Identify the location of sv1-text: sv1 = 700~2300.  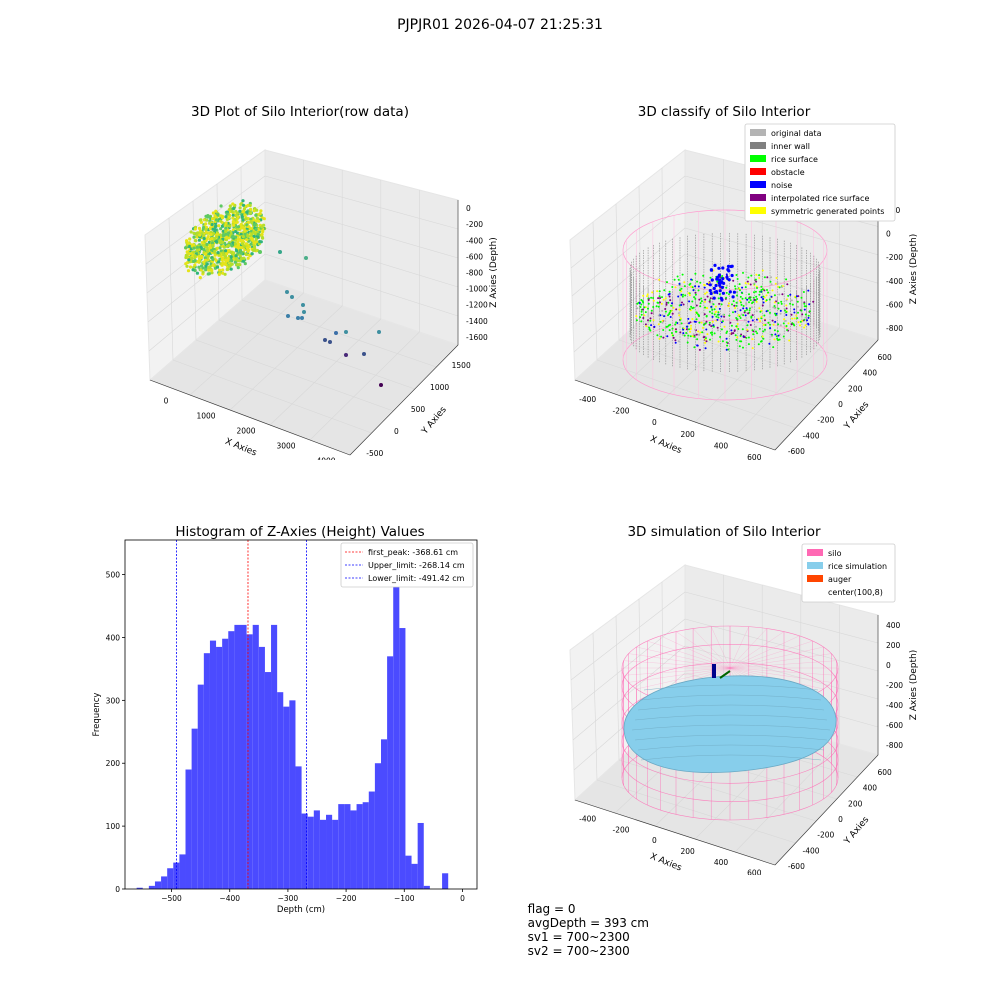
(578, 937).